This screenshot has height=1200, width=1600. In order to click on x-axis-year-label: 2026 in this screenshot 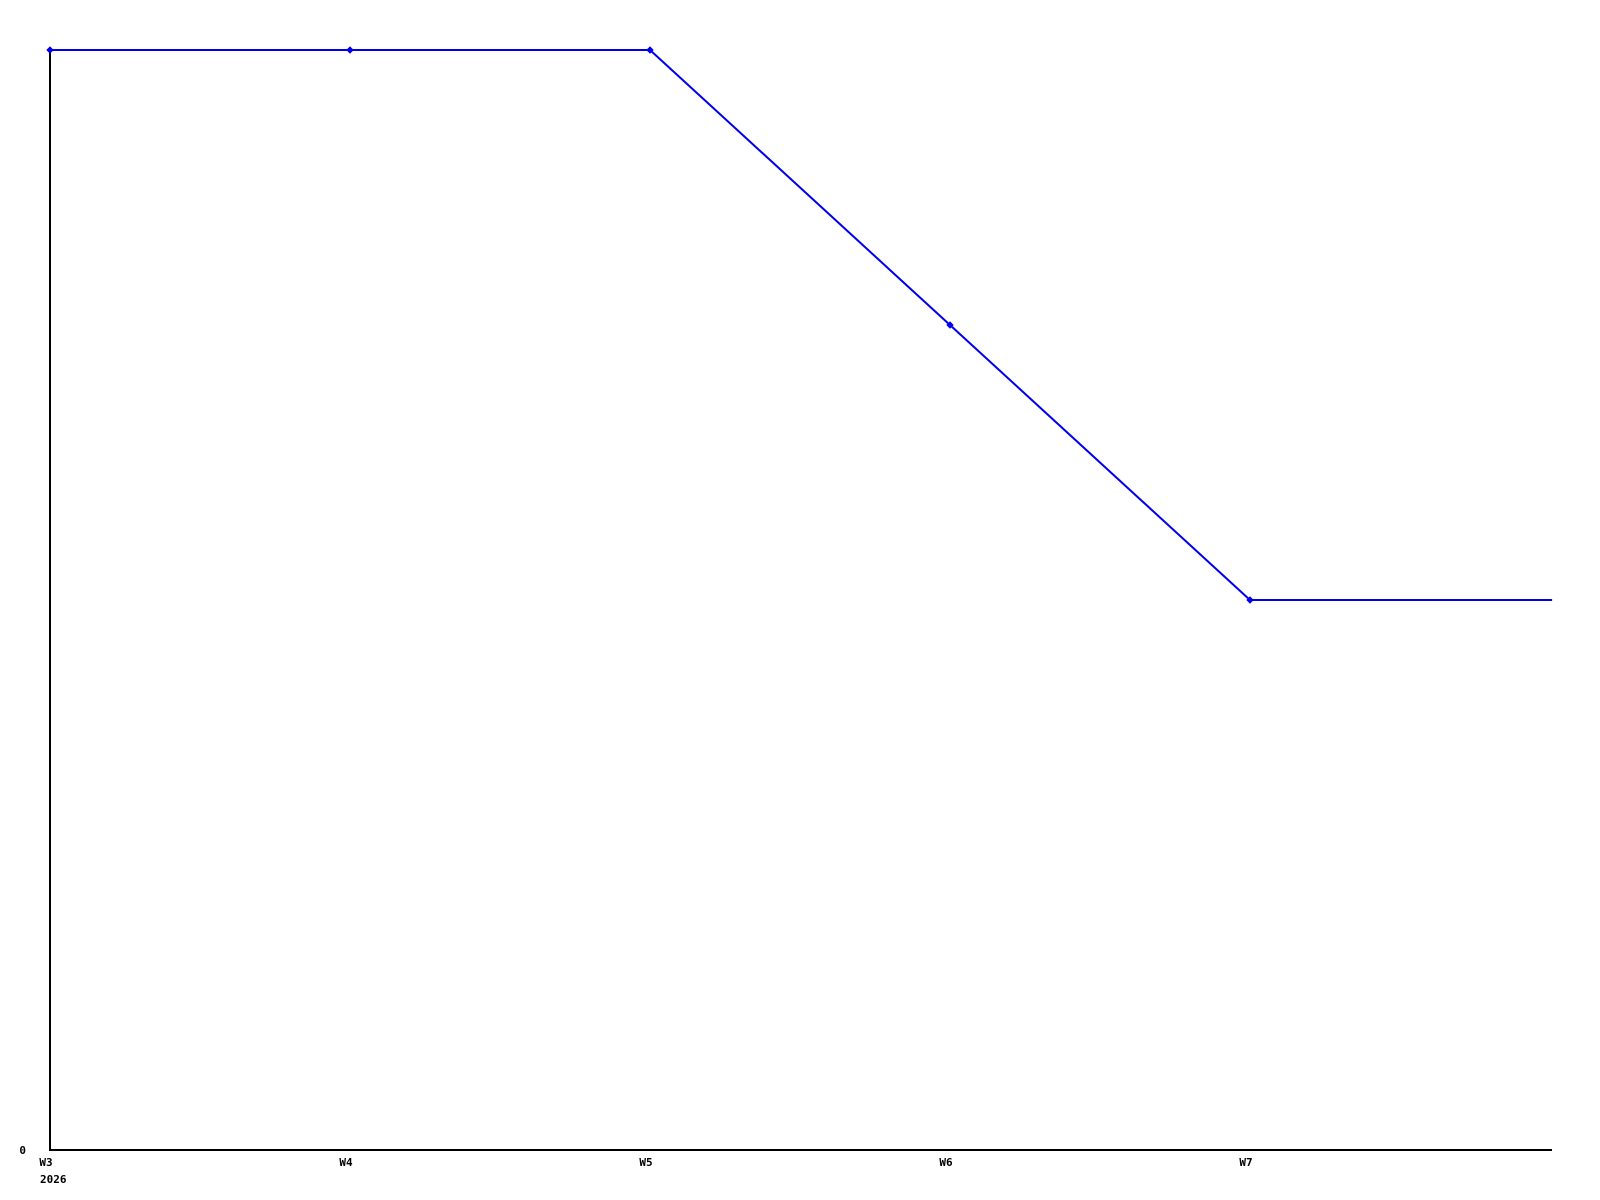, I will do `click(53, 1179)`.